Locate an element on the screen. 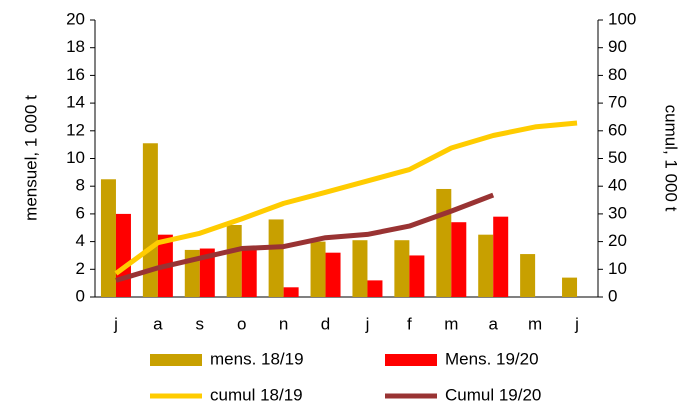  y2-tick-label: 100 is located at coordinates (622, 18).